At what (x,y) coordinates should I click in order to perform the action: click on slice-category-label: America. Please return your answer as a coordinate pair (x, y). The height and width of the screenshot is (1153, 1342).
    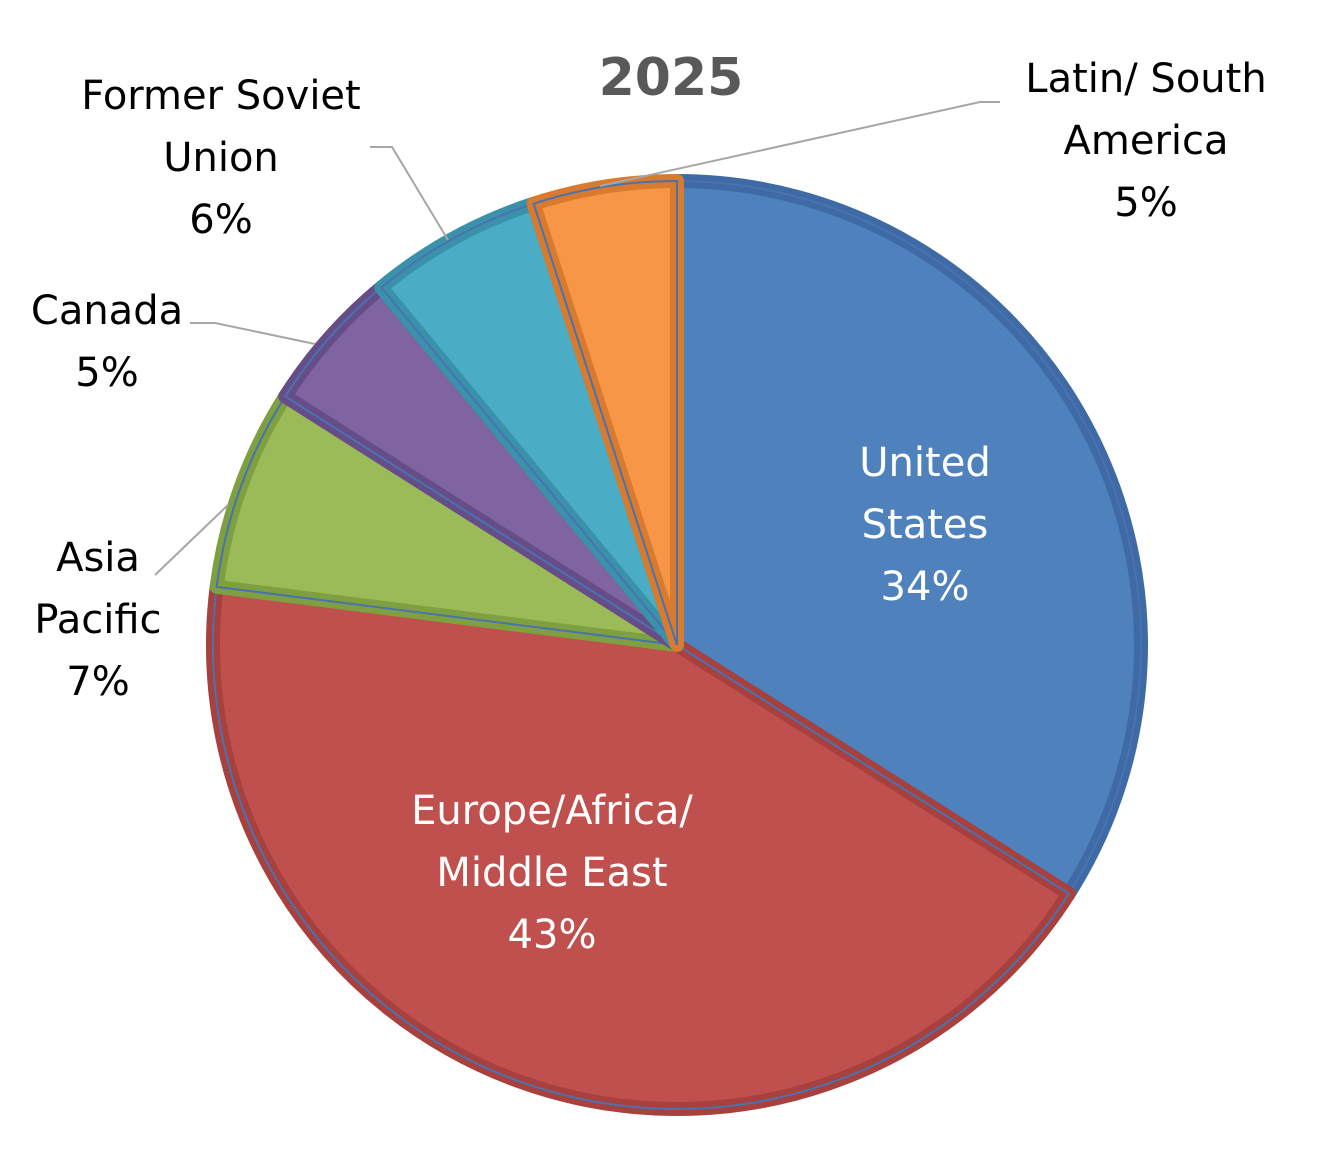
    Looking at the image, I should click on (1146, 141).